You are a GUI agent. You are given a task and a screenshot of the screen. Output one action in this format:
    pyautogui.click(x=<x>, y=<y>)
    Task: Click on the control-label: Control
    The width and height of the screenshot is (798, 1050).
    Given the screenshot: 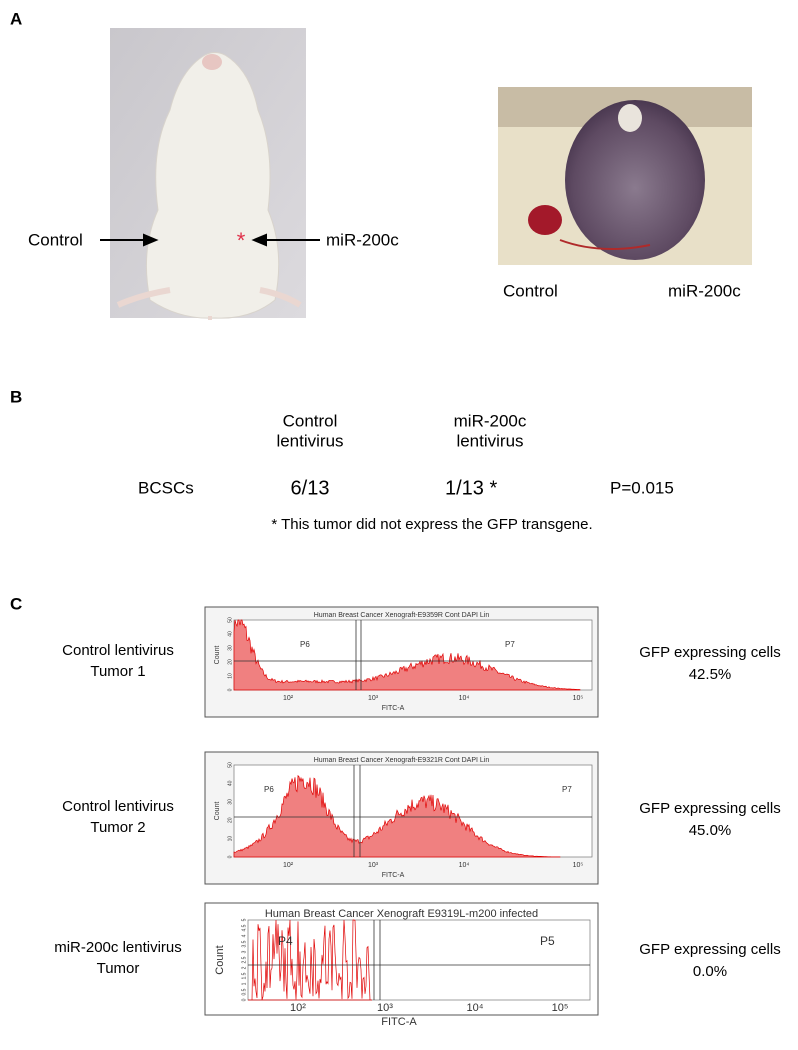 What is the action you would take?
    pyautogui.click(x=55, y=239)
    